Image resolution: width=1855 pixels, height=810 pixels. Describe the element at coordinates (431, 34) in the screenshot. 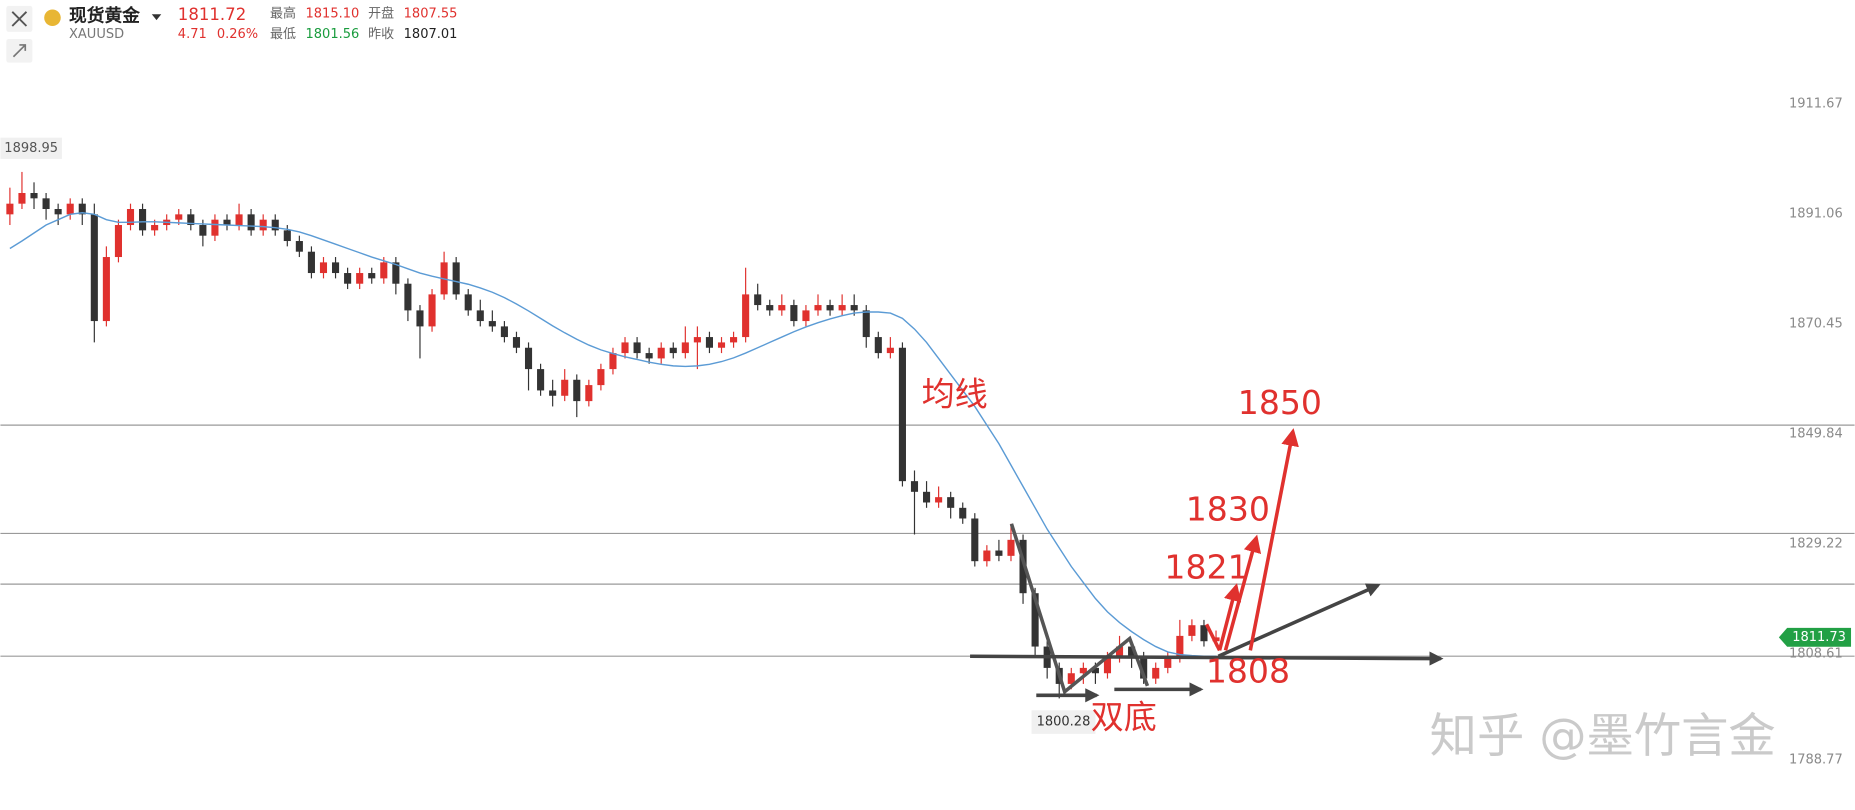

I see `stat-value: 1807.01` at that location.